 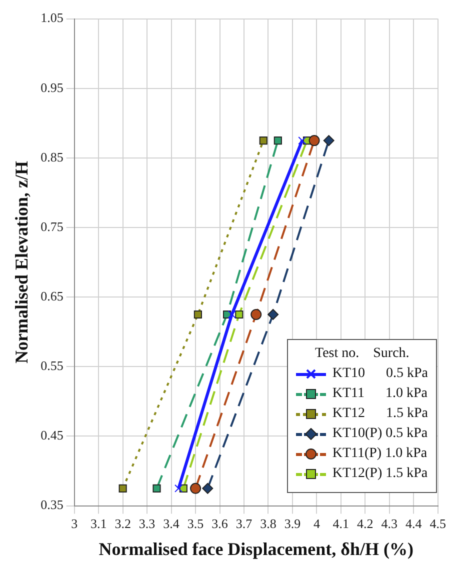 What do you see at coordinates (52, 18) in the screenshot?
I see `y-tick-label: 1.05` at bounding box center [52, 18].